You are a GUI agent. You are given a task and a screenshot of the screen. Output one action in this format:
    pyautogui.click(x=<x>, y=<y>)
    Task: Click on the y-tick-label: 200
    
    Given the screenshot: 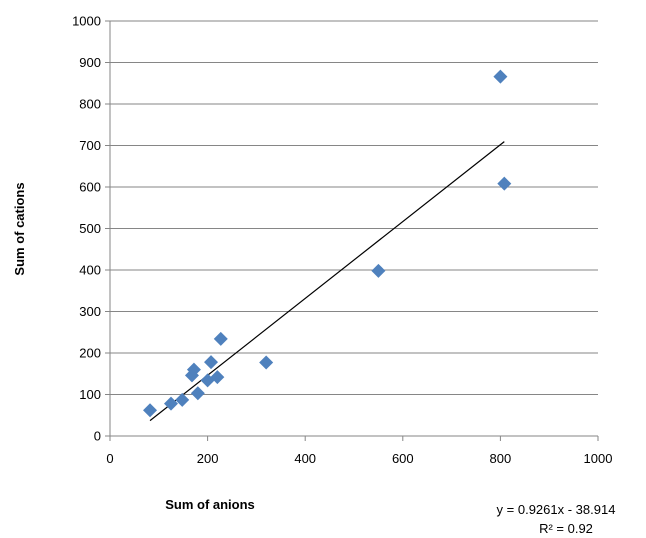 What is the action you would take?
    pyautogui.click(x=90, y=353)
    